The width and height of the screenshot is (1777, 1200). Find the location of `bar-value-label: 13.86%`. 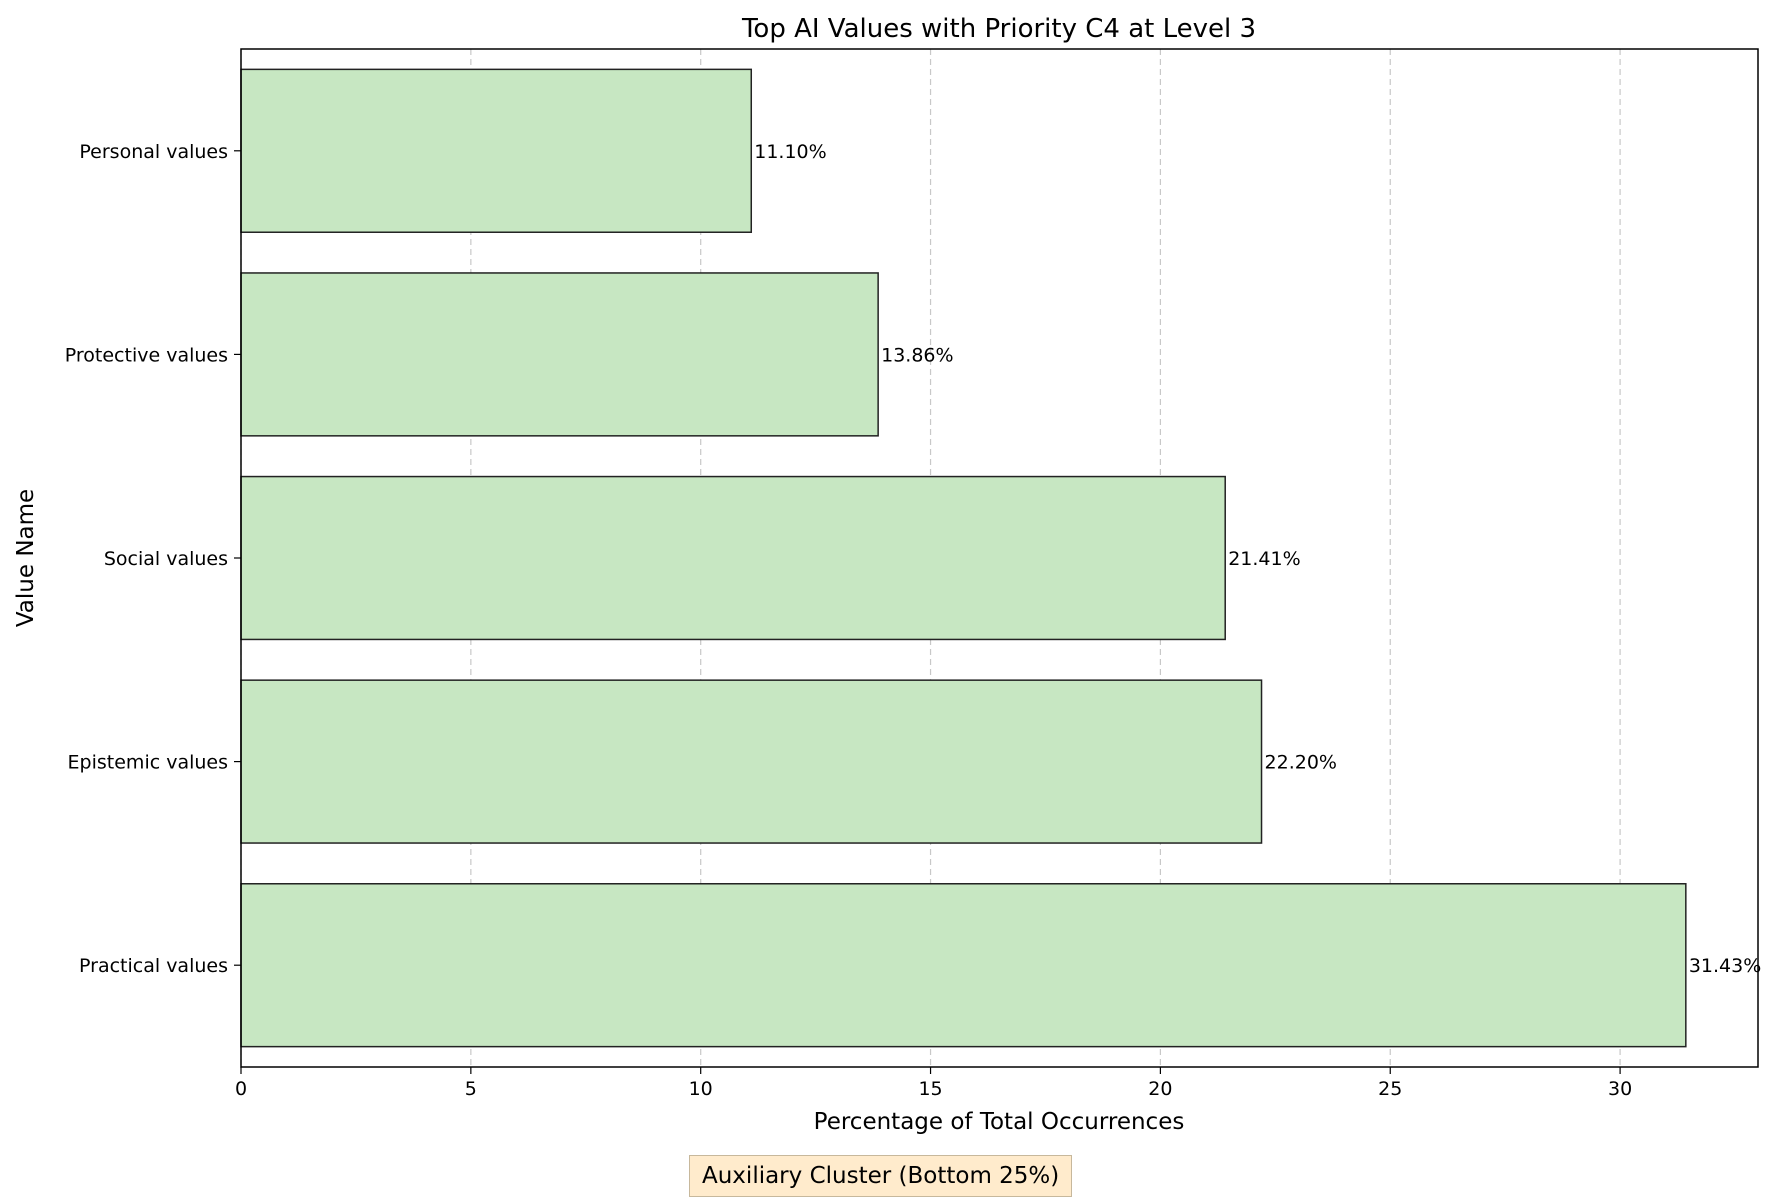

bar-value-label: 13.86% is located at coordinates (917, 355).